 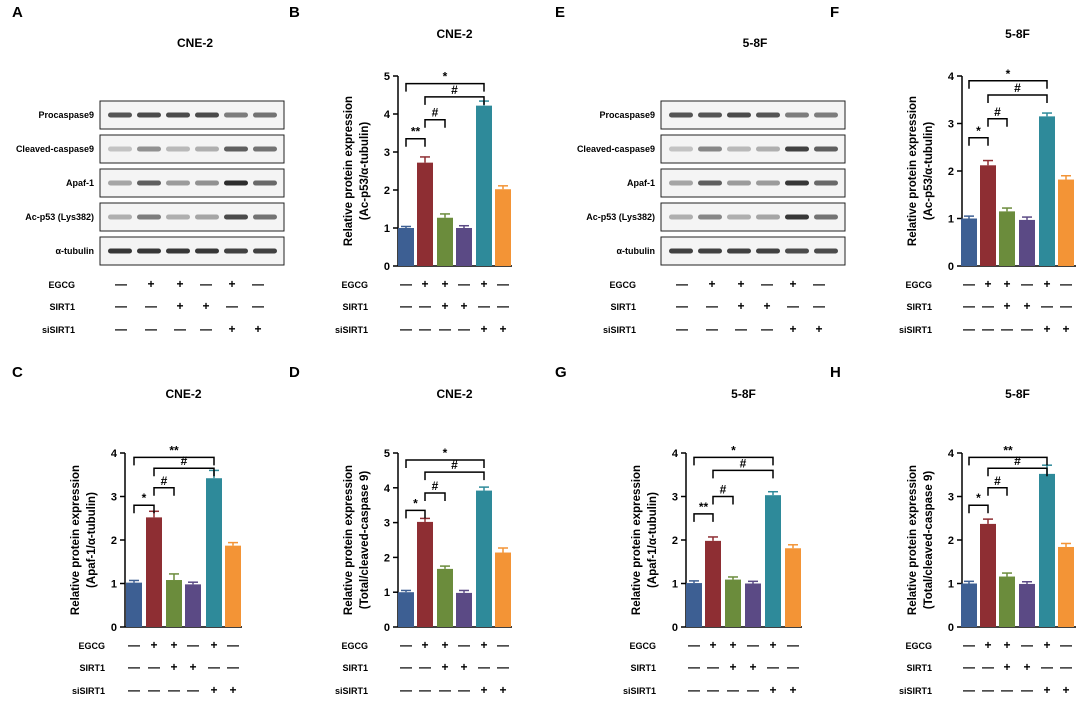 What do you see at coordinates (675, 541) in the screenshot?
I see `panel-g-y-tick-label: 2` at bounding box center [675, 541].